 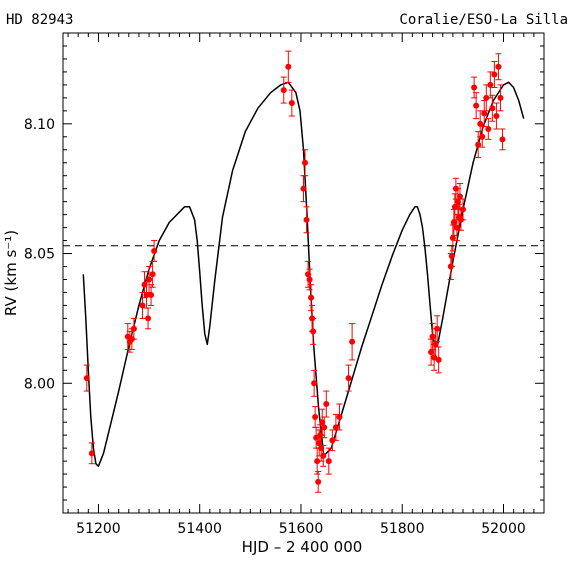 I want to click on y-axis-label: RV (km s⁻¹), so click(x=11, y=273).